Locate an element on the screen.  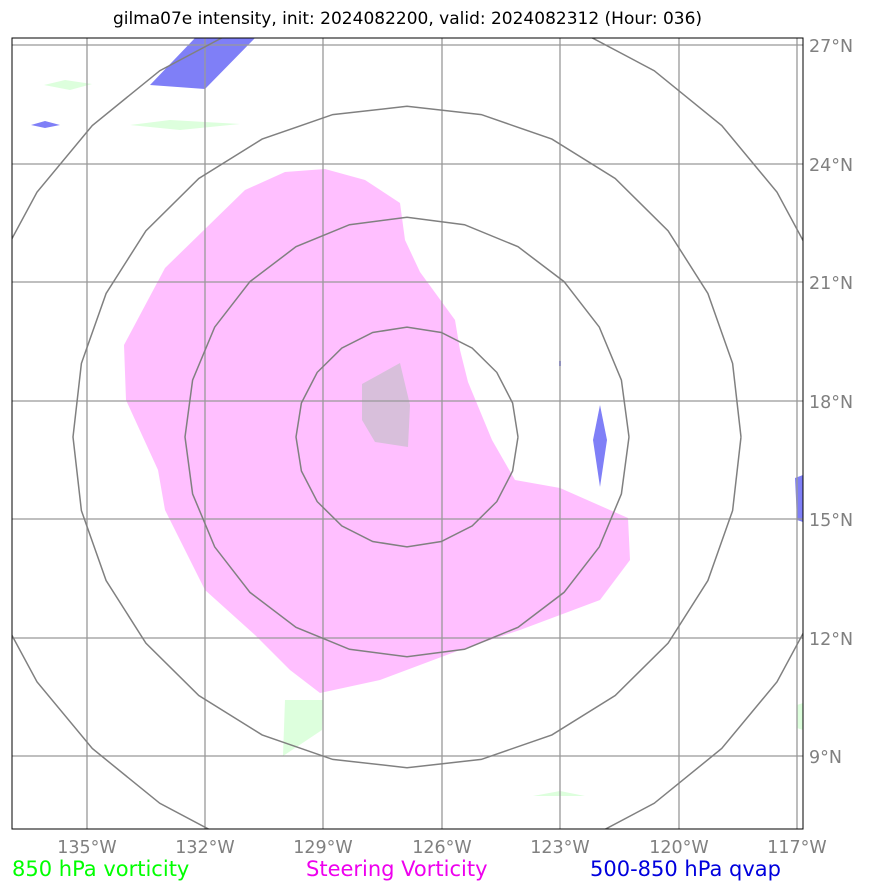
lat-label: 18°N is located at coordinates (831, 403).